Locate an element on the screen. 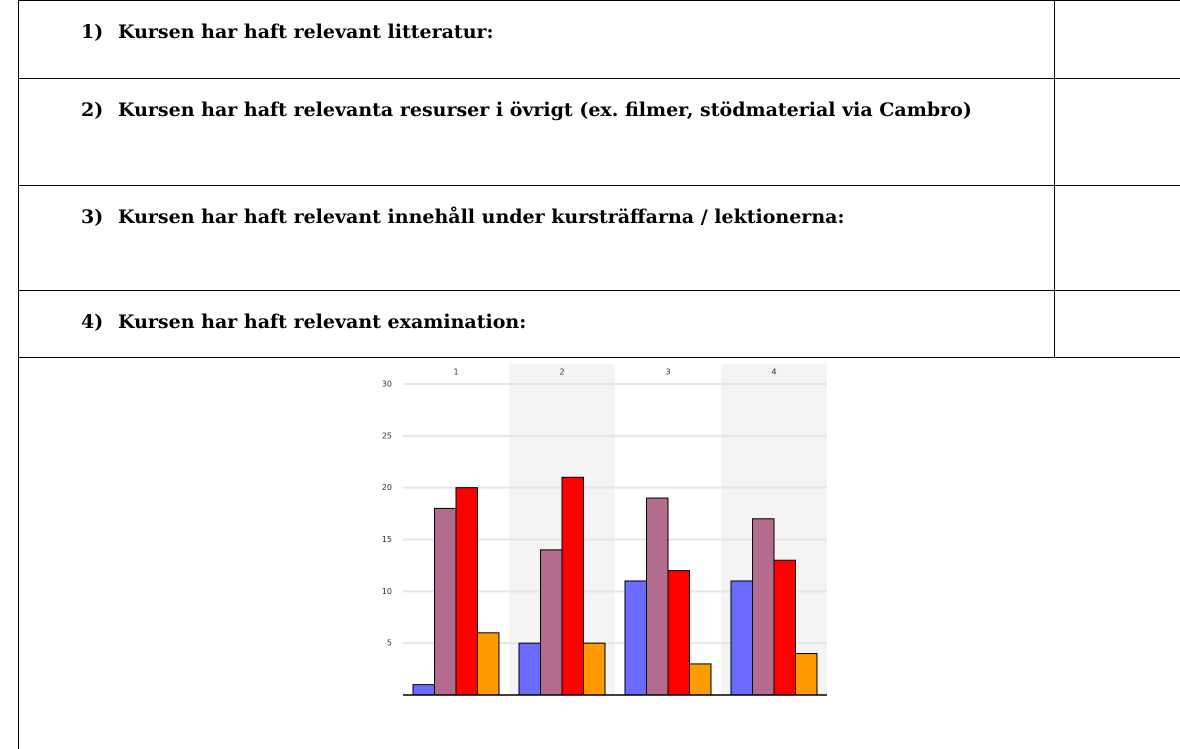 Image resolution: width=1180 pixels, height=749 pixels. question: 4) Kursen har haft relevant examination: is located at coordinates (541, 322).